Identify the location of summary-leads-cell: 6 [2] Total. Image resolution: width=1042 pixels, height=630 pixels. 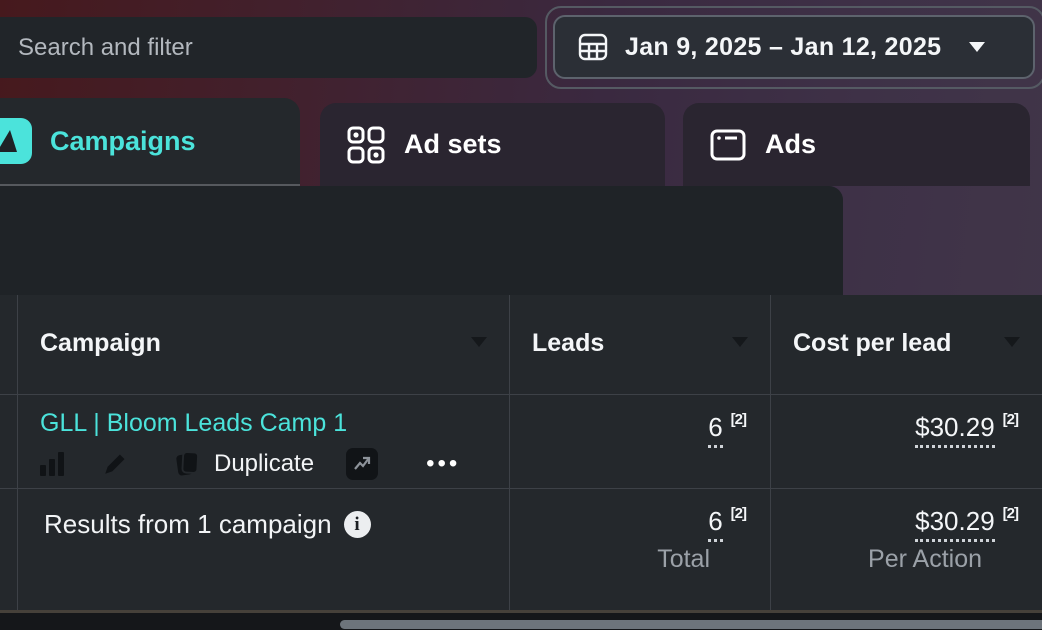
(640, 549).